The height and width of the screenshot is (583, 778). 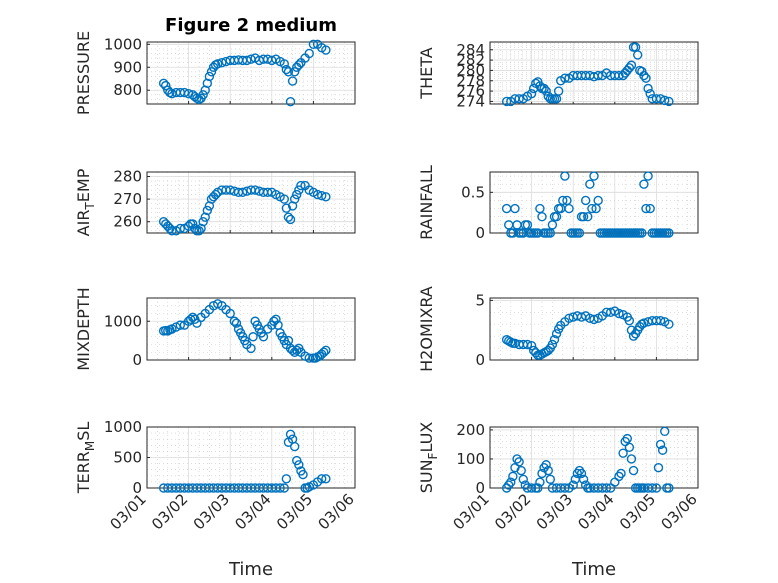 What do you see at coordinates (470, 81) in the screenshot?
I see `y-tick-label: 278` at bounding box center [470, 81].